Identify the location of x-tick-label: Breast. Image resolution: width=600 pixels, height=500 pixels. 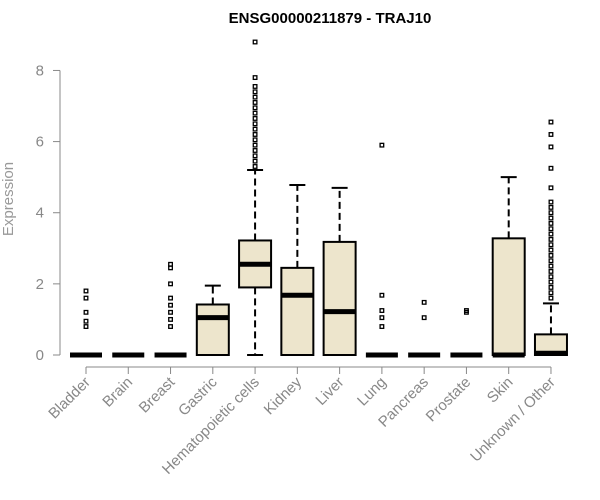
(157, 394).